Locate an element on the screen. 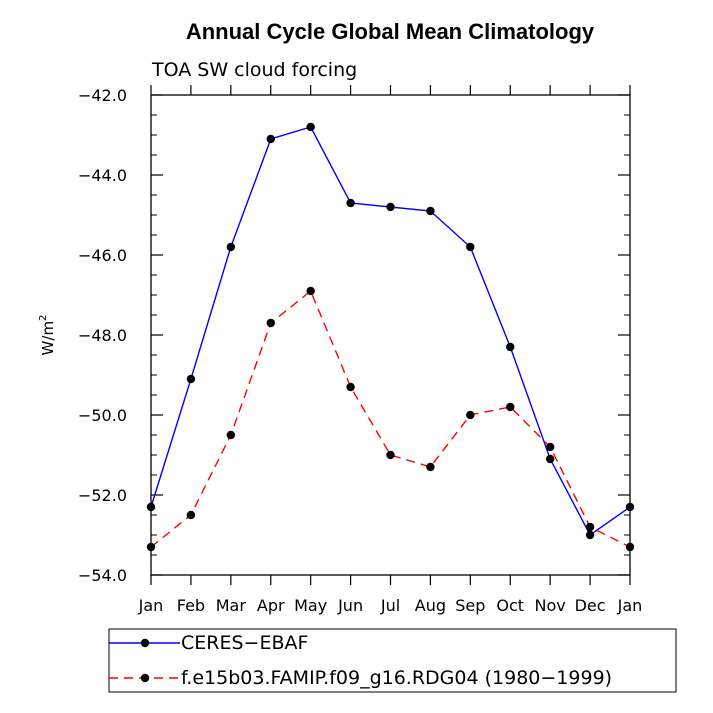  legend-label-1: CERES−EBAF is located at coordinates (244, 643).